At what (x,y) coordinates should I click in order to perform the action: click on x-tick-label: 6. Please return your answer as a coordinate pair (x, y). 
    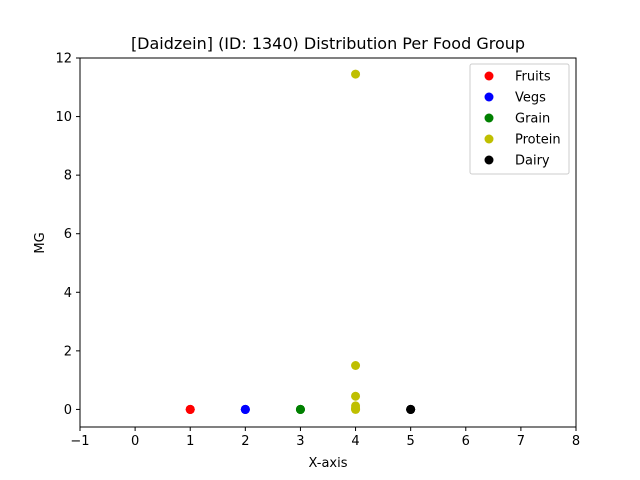
    Looking at the image, I should click on (466, 441).